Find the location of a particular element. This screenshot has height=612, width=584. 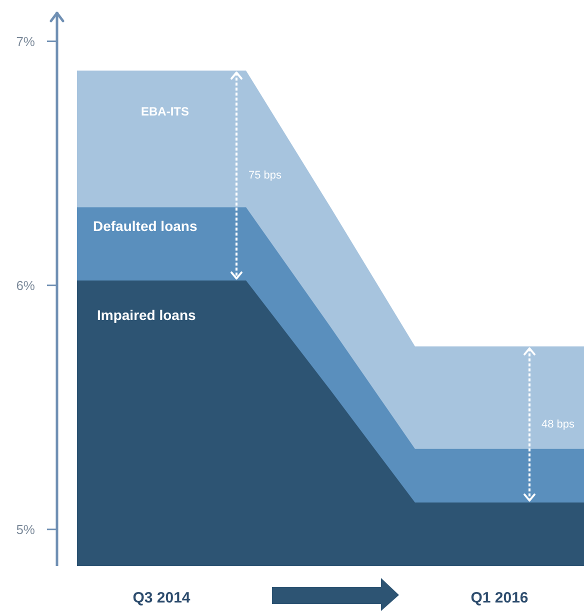

x-tick-label: Q3 2014 is located at coordinates (161, 598).